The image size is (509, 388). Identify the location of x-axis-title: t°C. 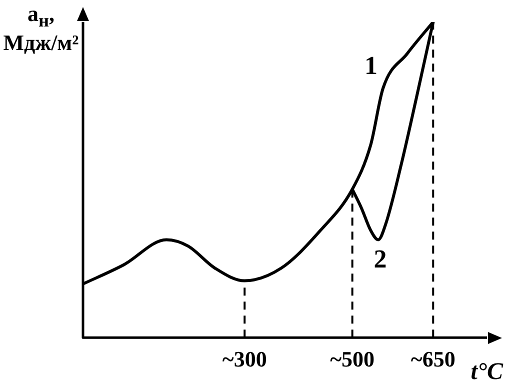
(486, 372).